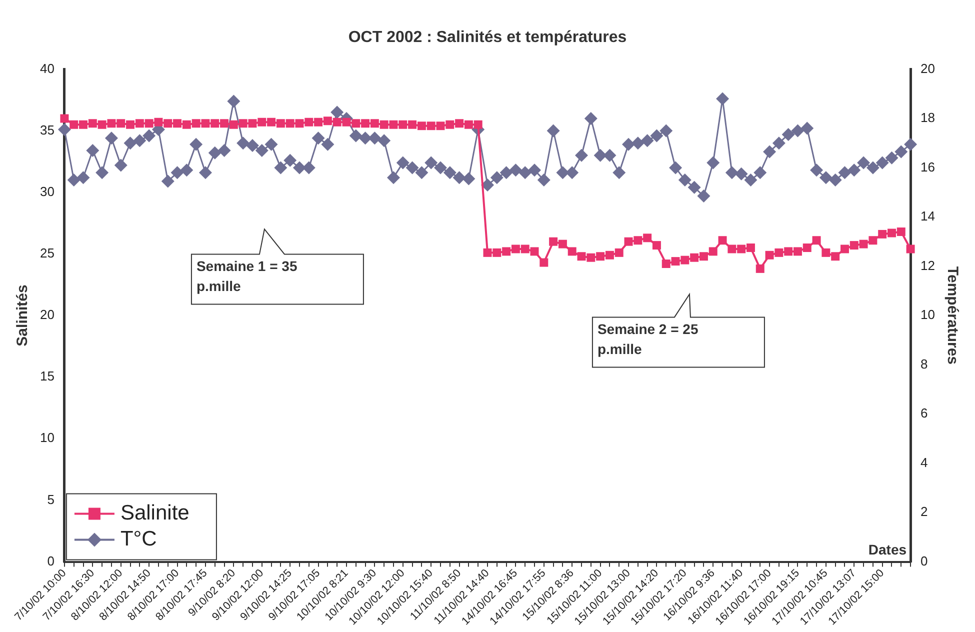 Image resolution: width=975 pixels, height=632 pixels. I want to click on y2-tick-label: 6, so click(924, 413).